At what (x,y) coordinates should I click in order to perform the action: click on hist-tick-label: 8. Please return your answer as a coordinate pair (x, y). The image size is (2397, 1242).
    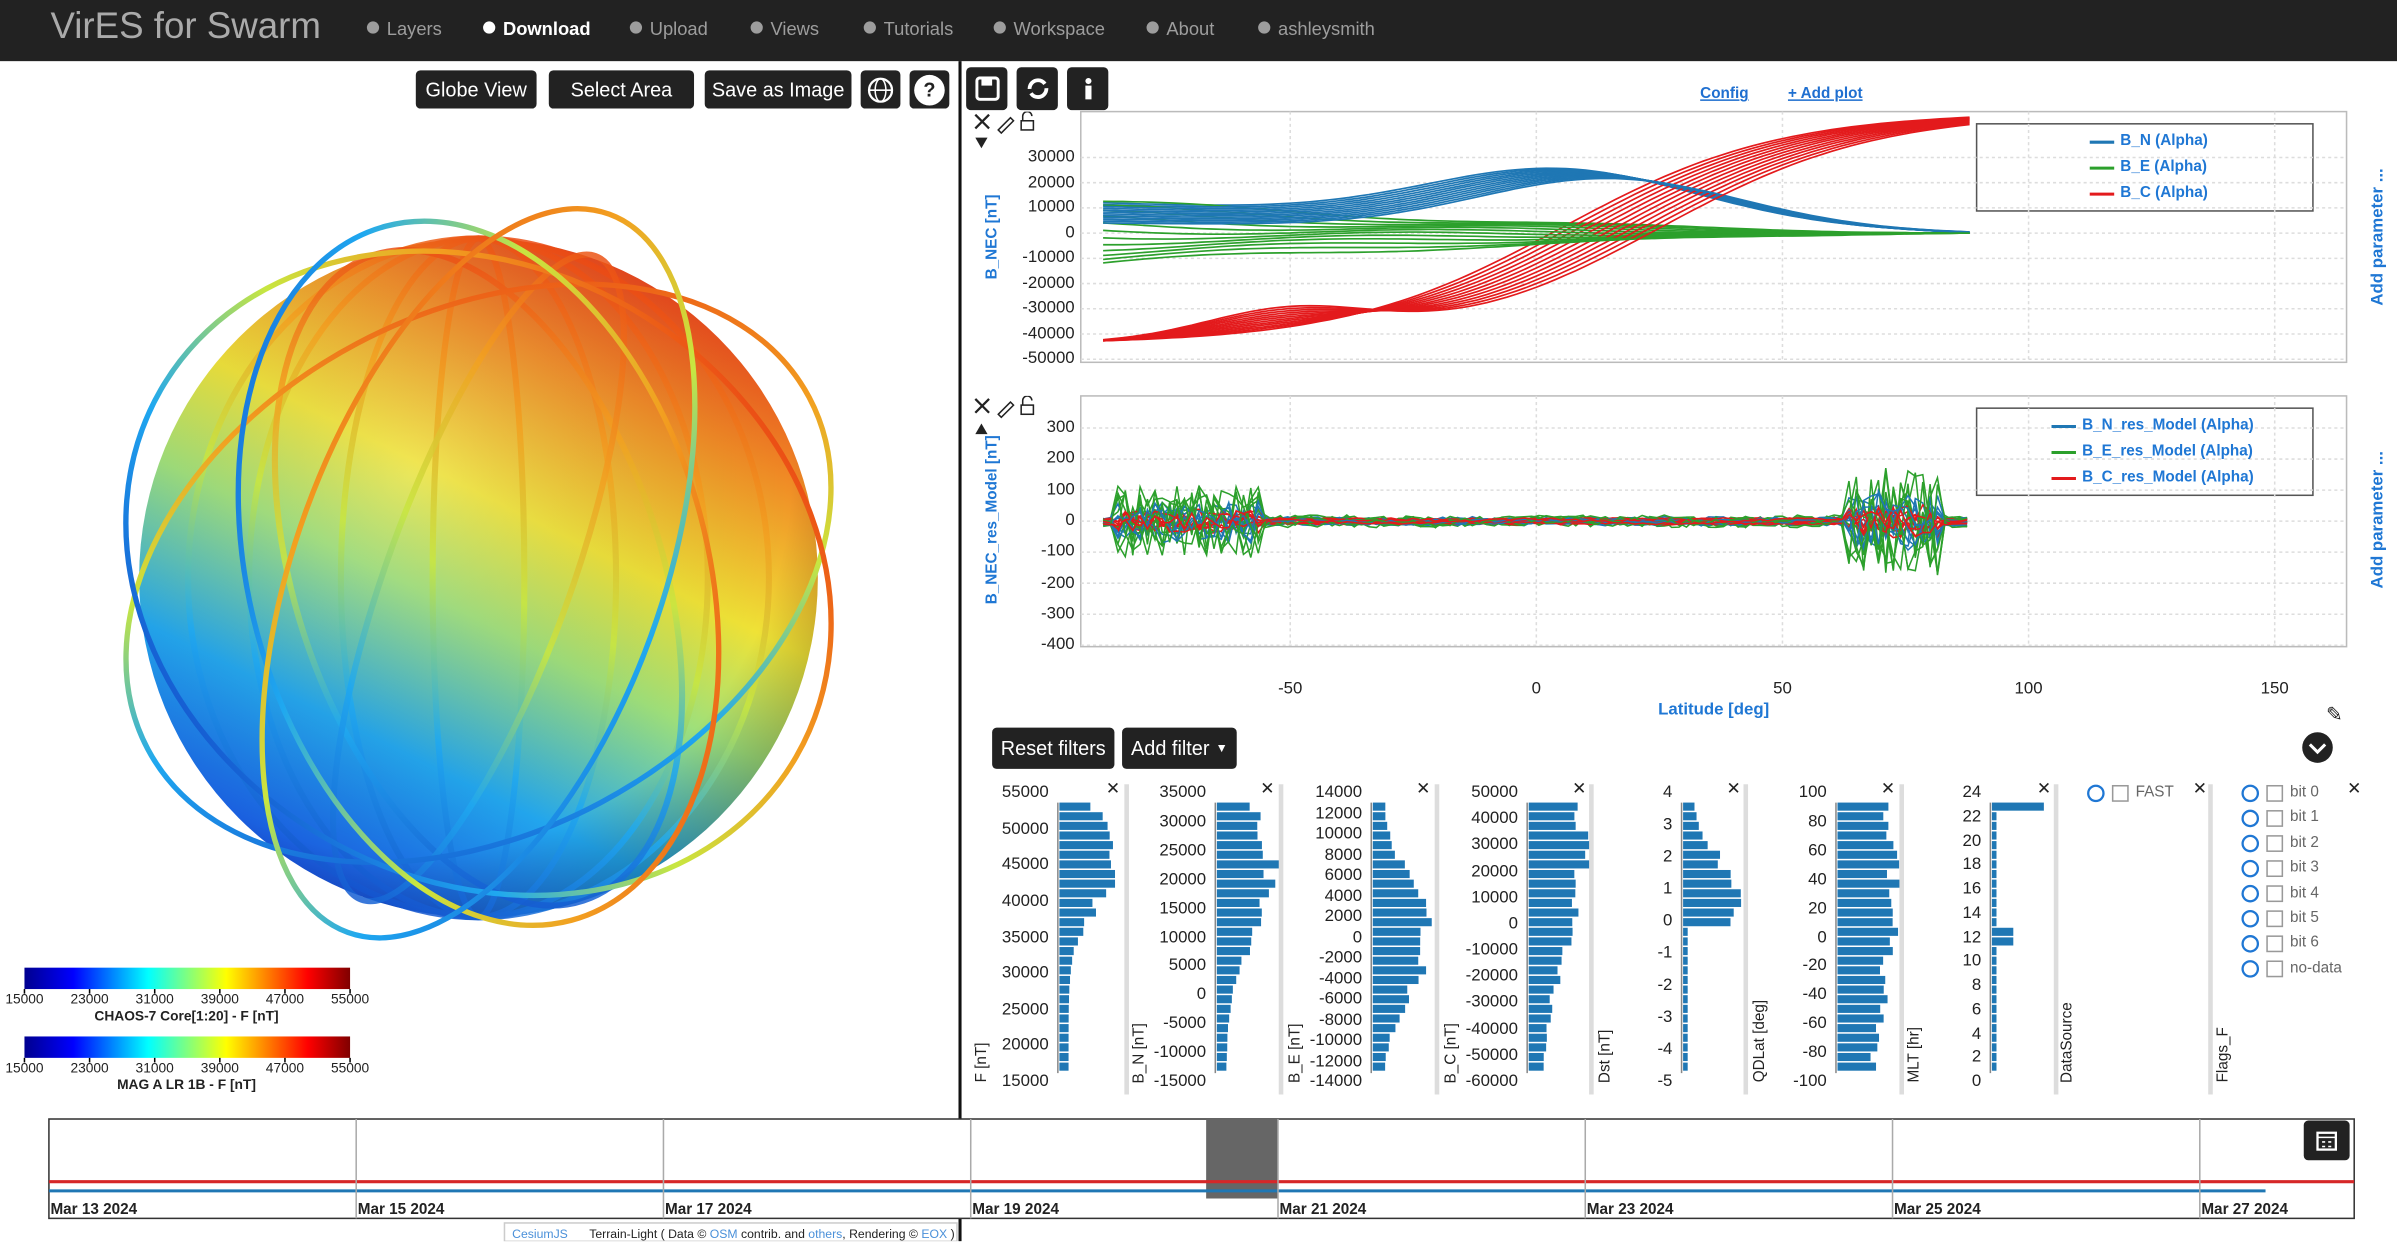
    Looking at the image, I should click on (1976, 985).